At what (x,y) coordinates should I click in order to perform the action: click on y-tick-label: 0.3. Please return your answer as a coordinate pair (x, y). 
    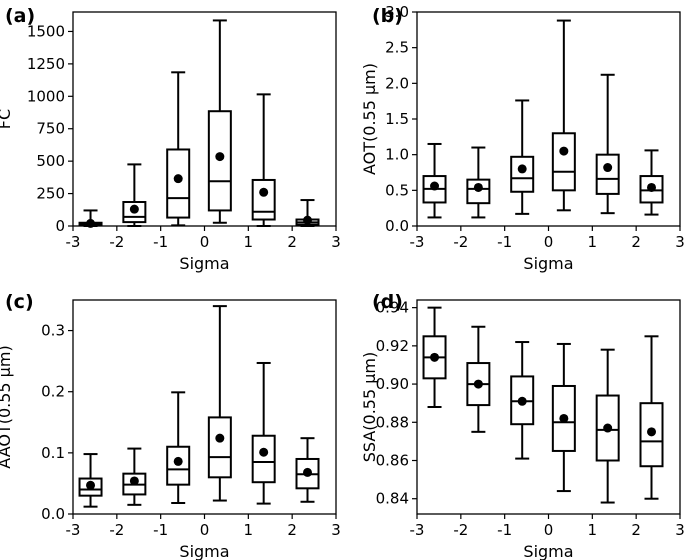
    Looking at the image, I should click on (53, 331).